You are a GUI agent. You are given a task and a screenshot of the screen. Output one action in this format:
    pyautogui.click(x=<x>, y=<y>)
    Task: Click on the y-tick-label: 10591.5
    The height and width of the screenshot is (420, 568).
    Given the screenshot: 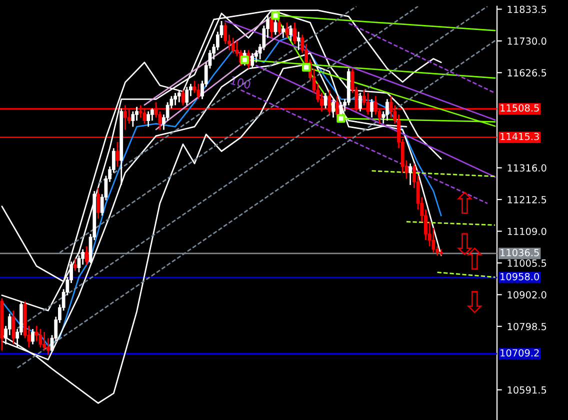 What is the action you would take?
    pyautogui.click(x=527, y=390)
    